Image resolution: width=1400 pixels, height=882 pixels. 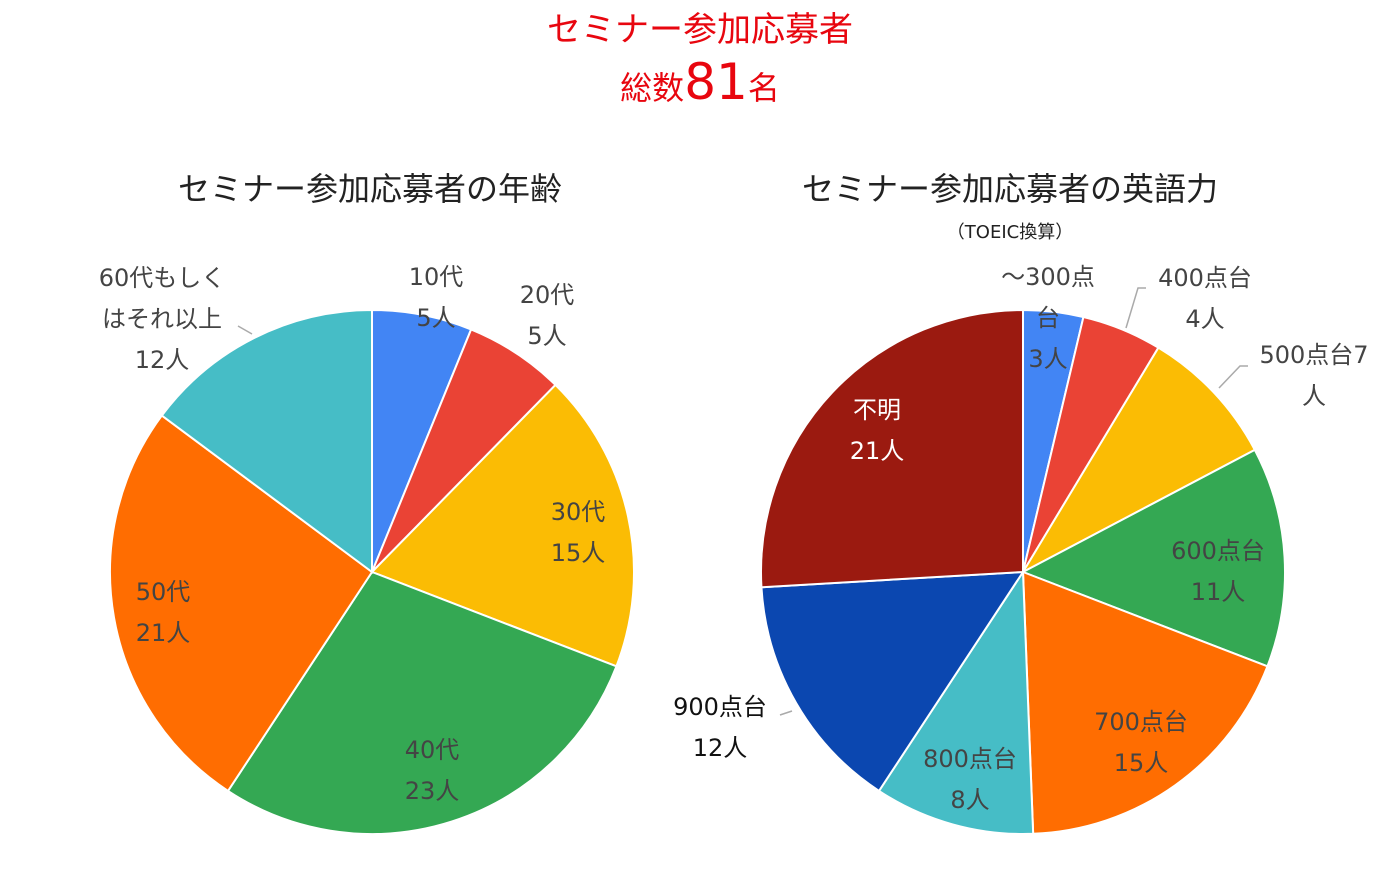 What do you see at coordinates (163, 612) in the screenshot?
I see `slice-label-0-4: 50代 21人` at bounding box center [163, 612].